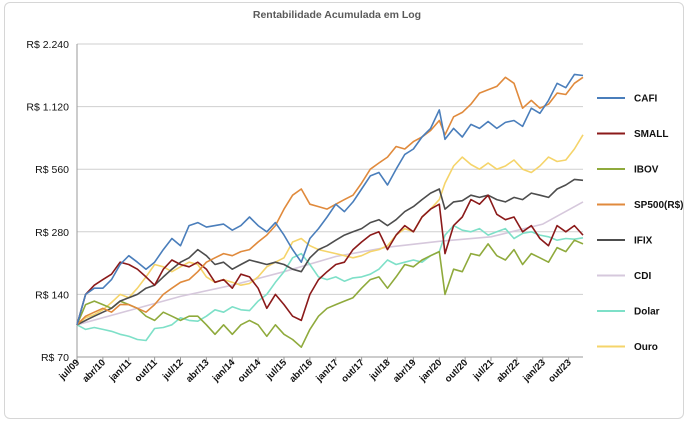  I want to click on y-tick-label: R$ 140, so click(52, 295).